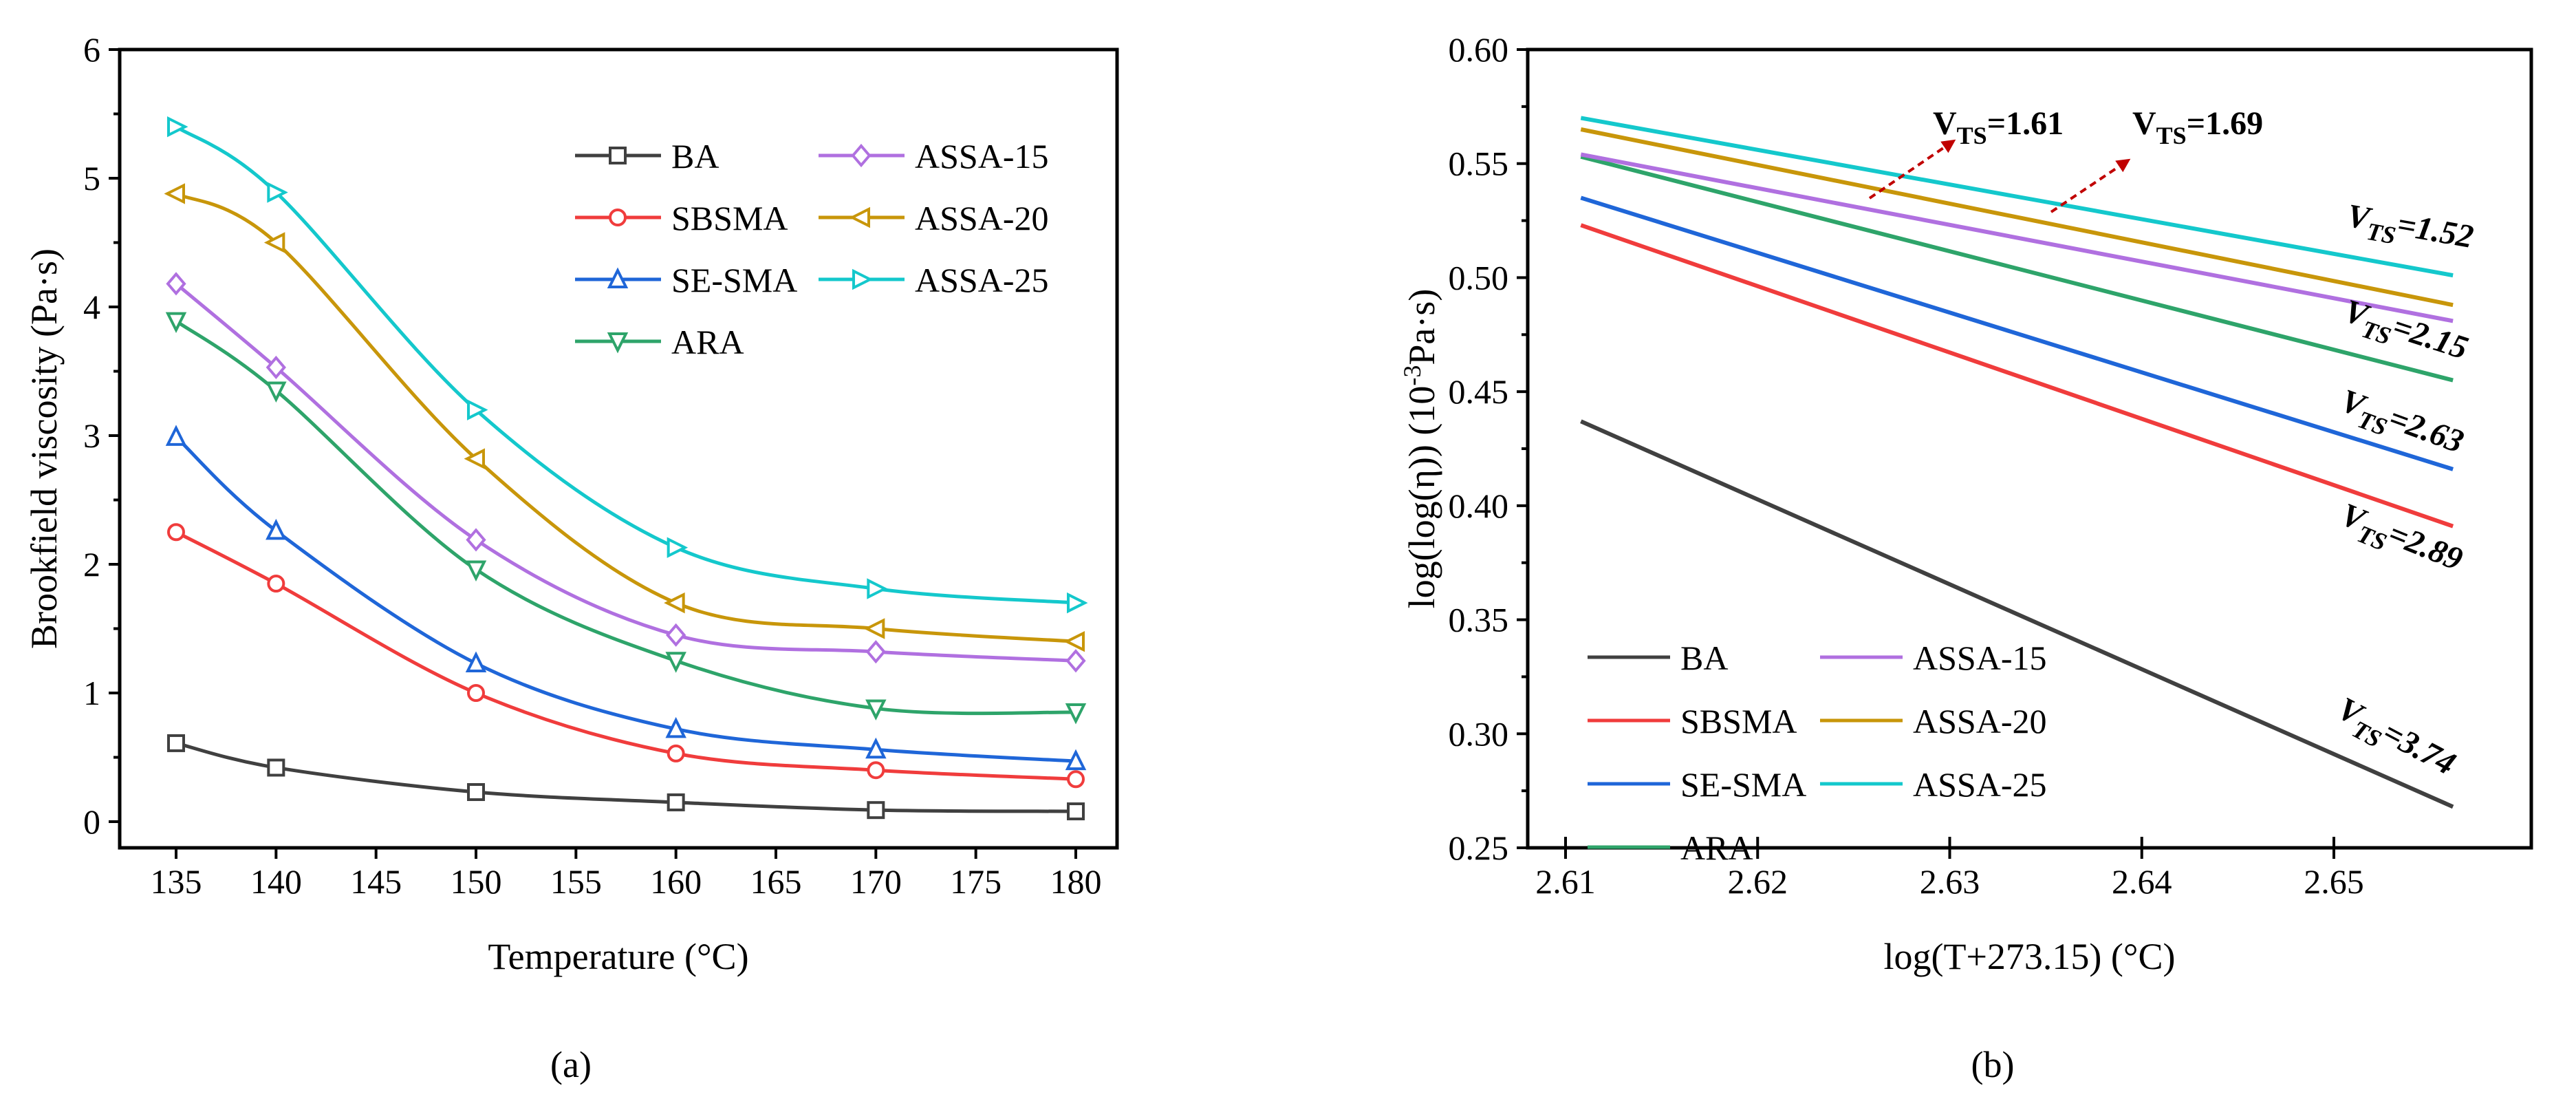  I want to click on x-tick-label: 2.63, so click(1950, 881).